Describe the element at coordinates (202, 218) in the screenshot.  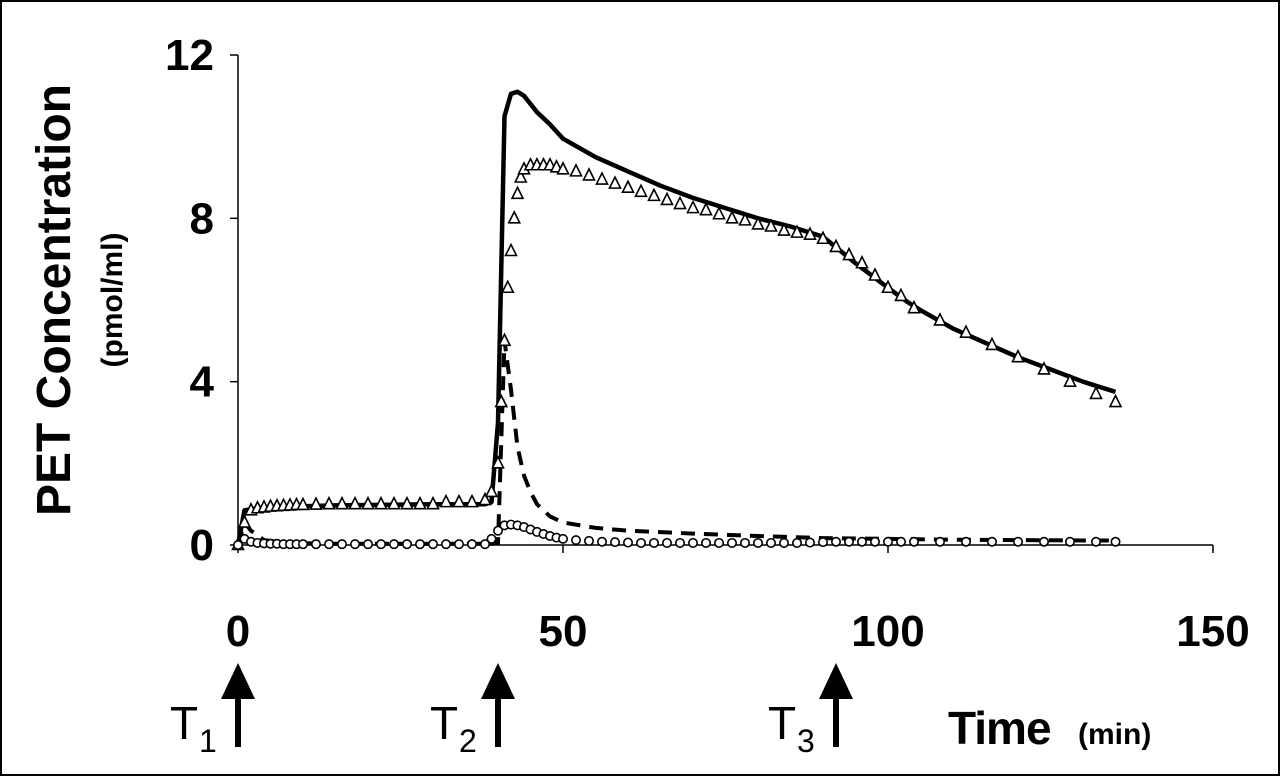
I see `y-tick-label: 8` at that location.